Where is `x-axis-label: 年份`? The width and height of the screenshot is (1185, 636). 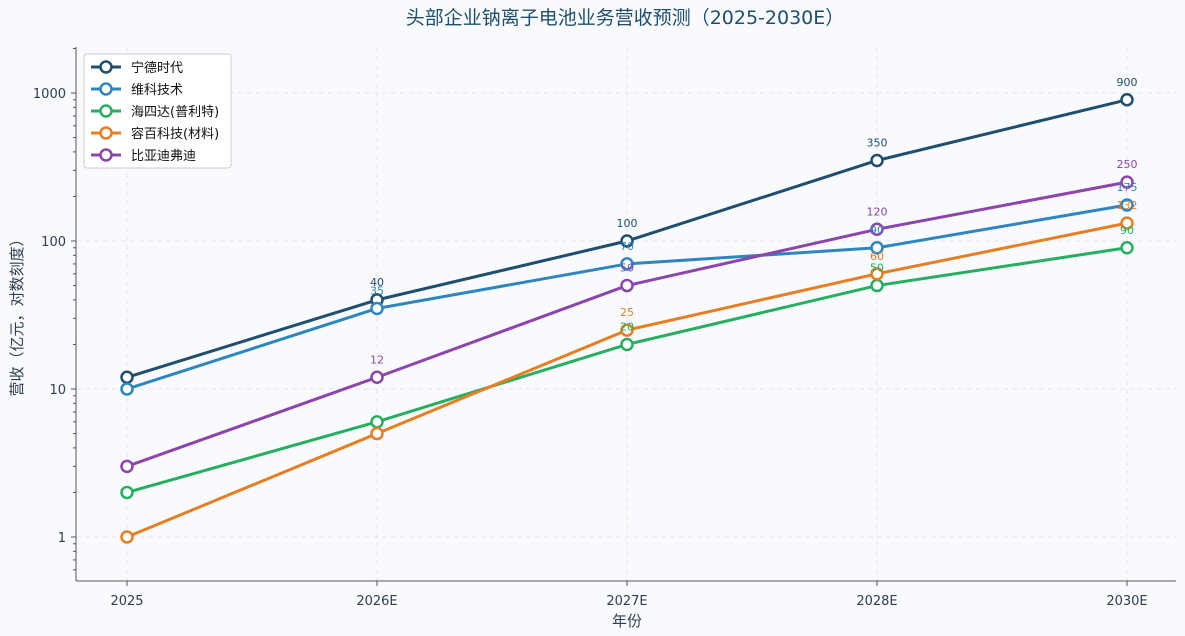
x-axis-label: 年份 is located at coordinates (627, 621).